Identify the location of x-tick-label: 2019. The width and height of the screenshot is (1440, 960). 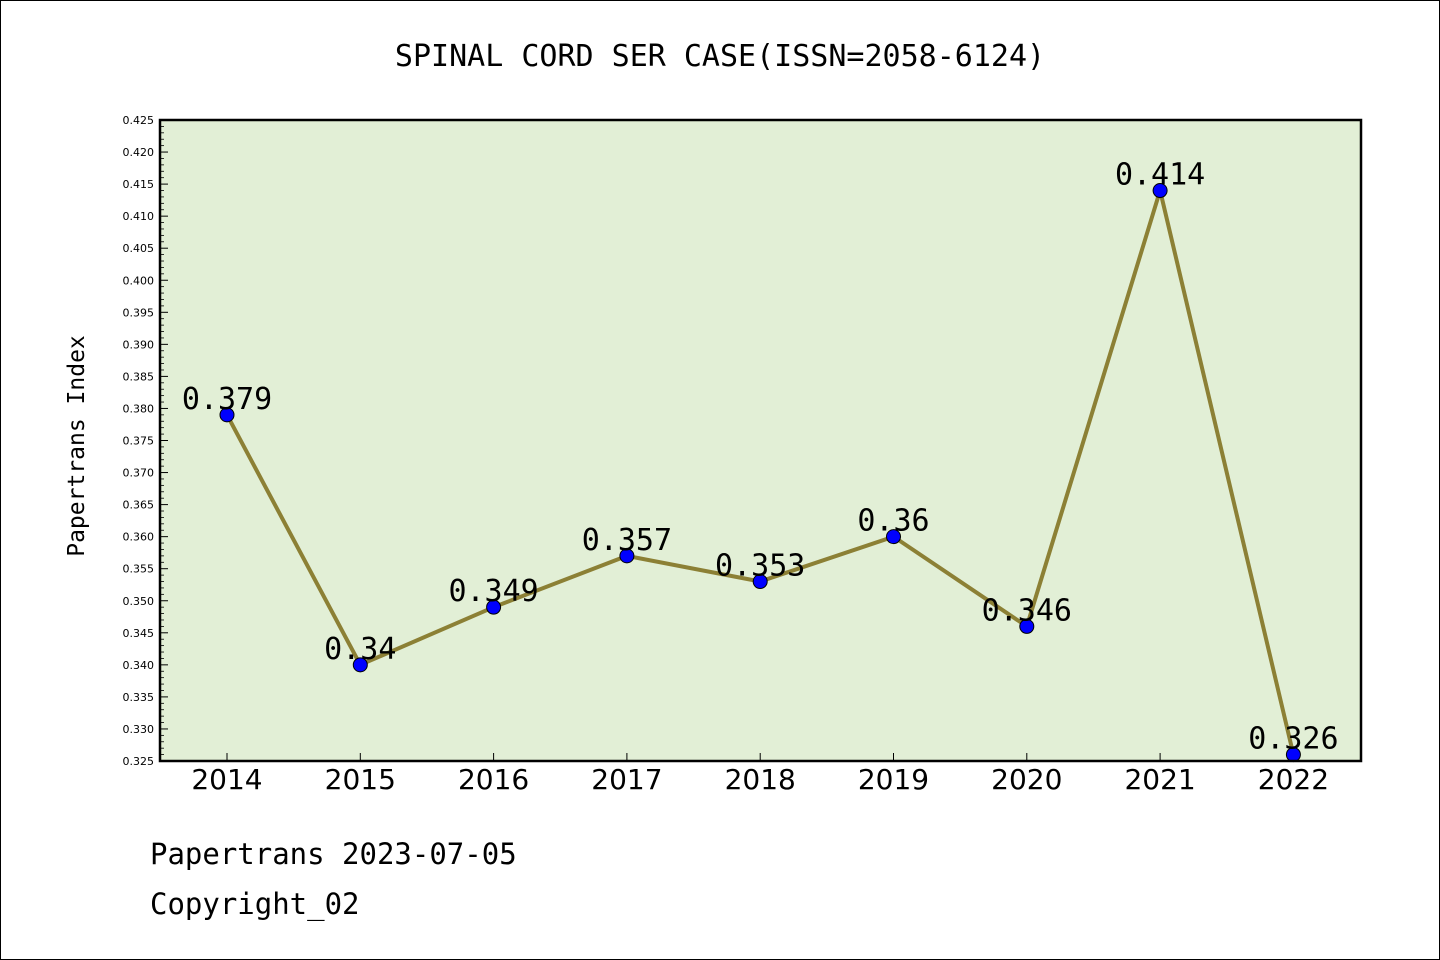
(893, 779).